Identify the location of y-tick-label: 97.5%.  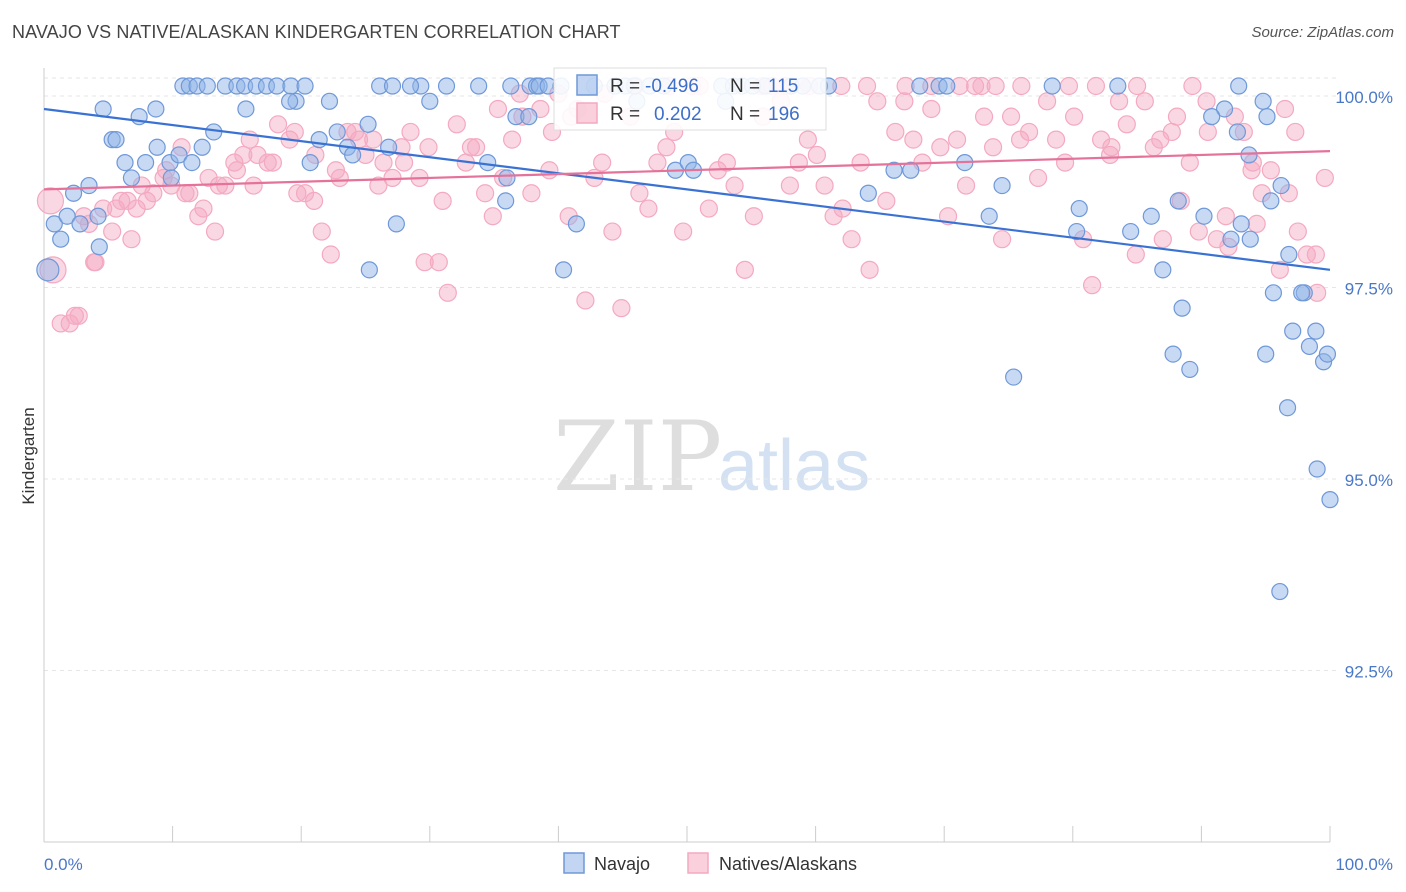
(1369, 289).